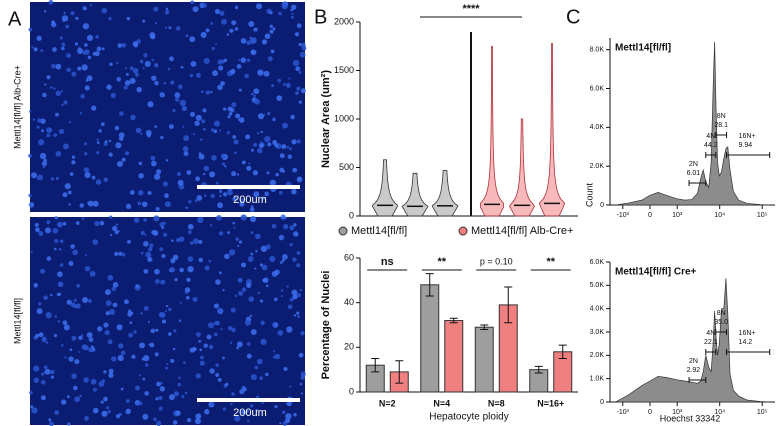 This screenshot has height=426, width=780. What do you see at coordinates (597, 285) in the screenshot?
I see `y-tick-label: 5.0K` at bounding box center [597, 285].